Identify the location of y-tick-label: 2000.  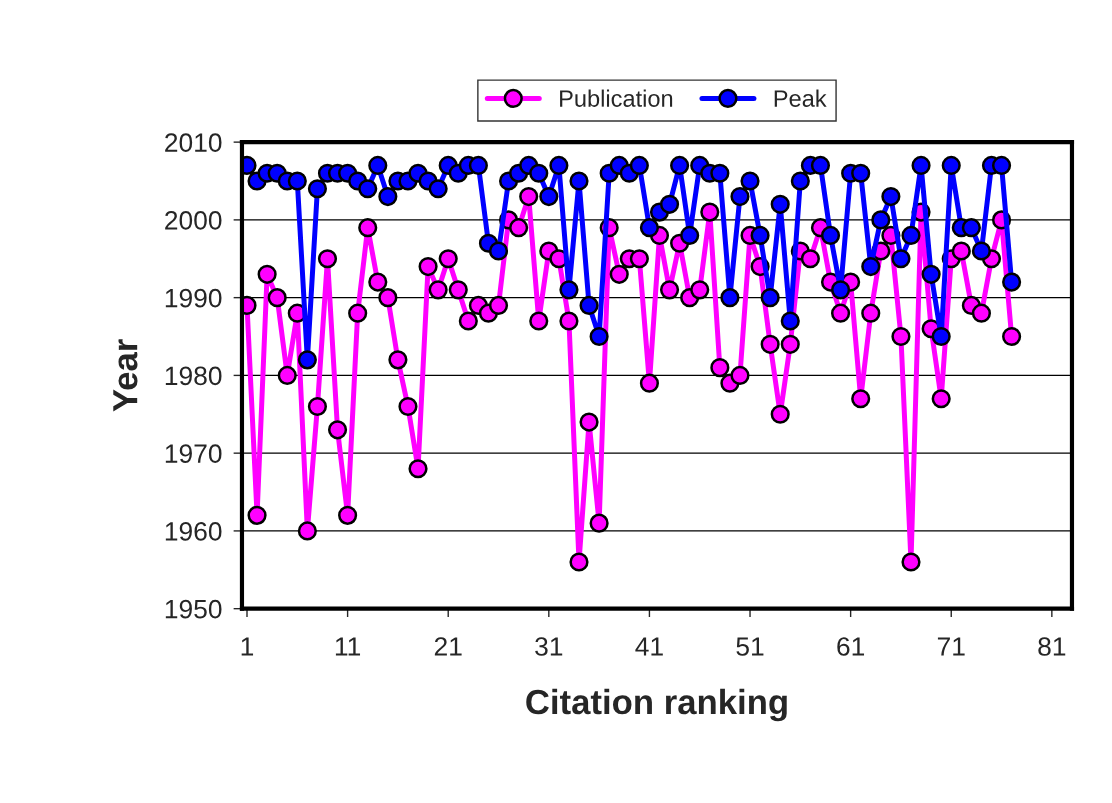
(193, 220).